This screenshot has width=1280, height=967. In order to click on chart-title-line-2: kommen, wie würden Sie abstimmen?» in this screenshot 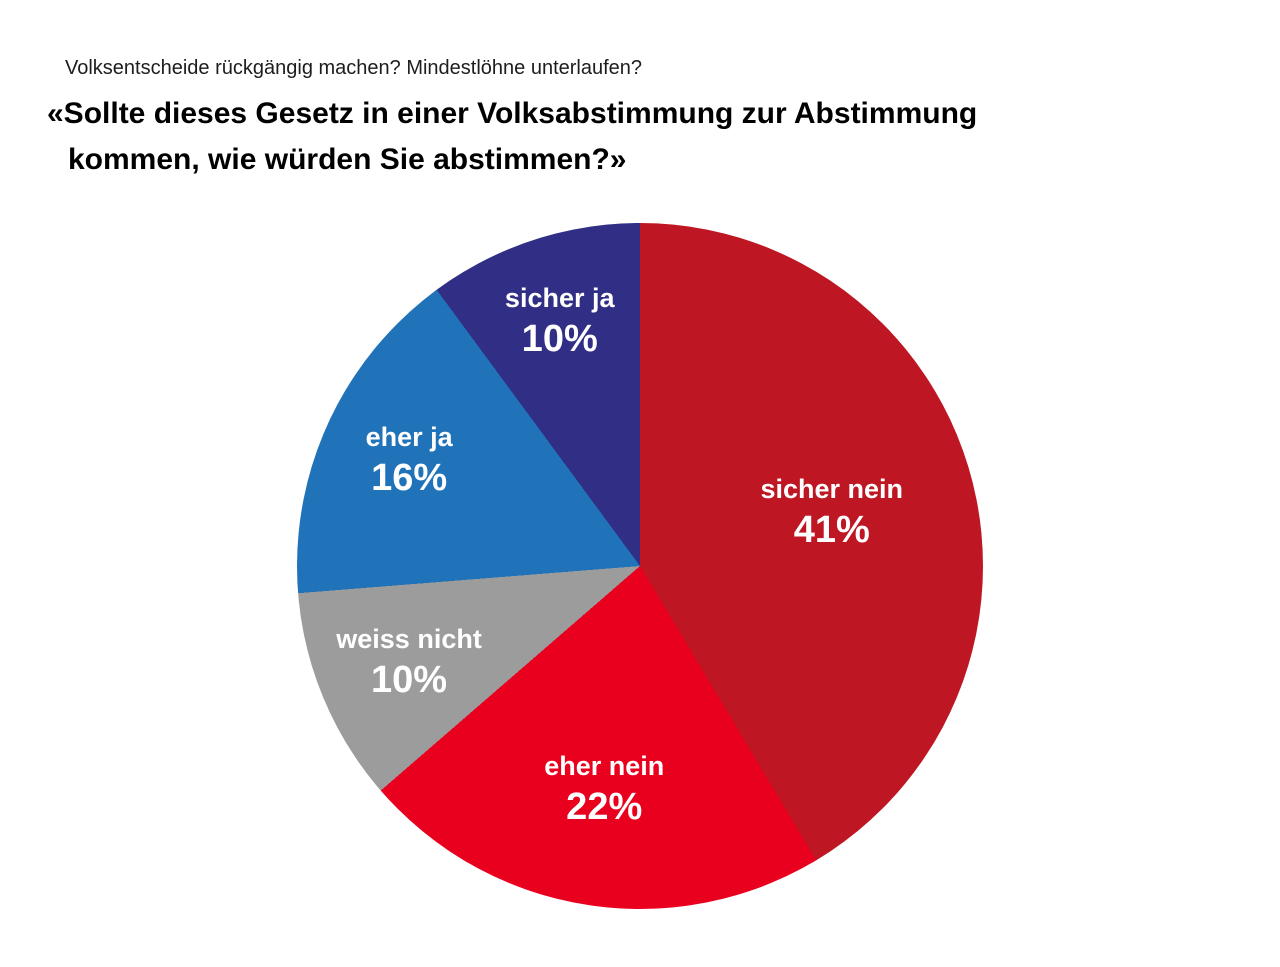, I will do `click(347, 159)`.